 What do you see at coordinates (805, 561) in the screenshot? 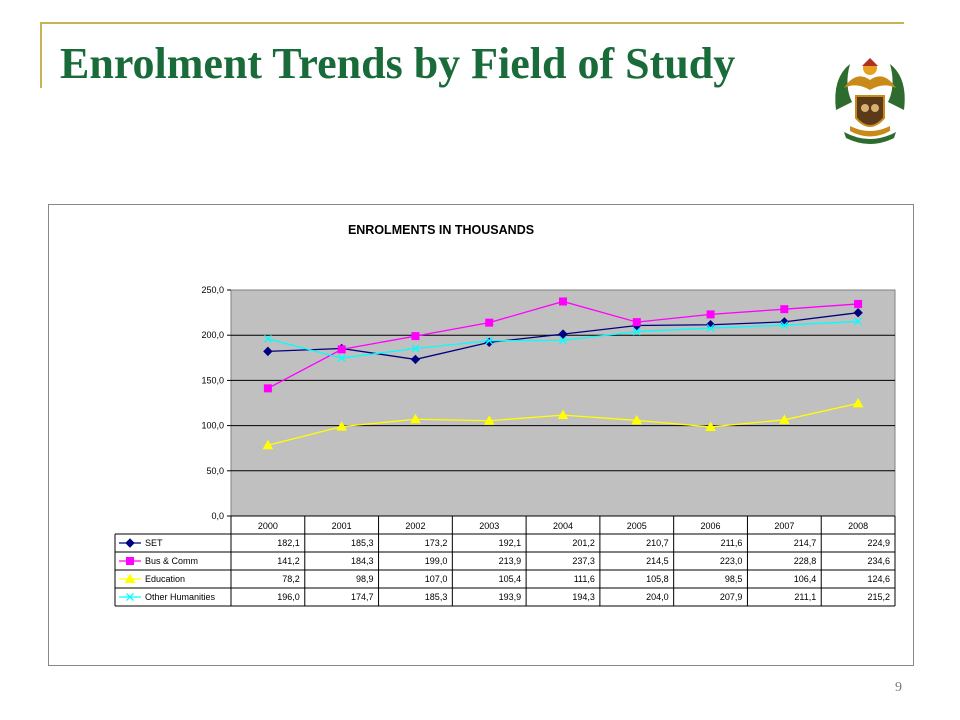
I see `data-label: 228,8` at bounding box center [805, 561].